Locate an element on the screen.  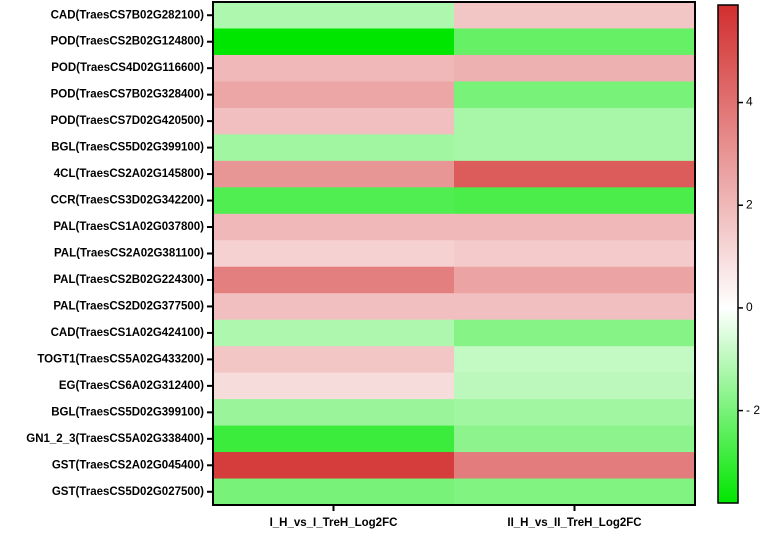
row-label: POD(TraesCS2B02G124800) is located at coordinates (128, 42).